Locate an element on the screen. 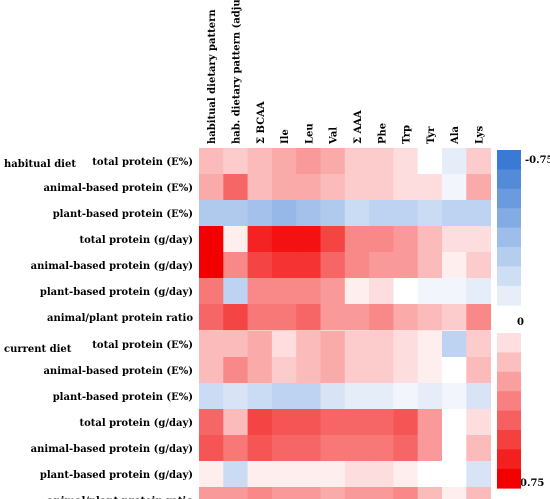 The height and width of the screenshot is (499, 550). colorbar-bottom-label: 0.75 is located at coordinates (532, 483).